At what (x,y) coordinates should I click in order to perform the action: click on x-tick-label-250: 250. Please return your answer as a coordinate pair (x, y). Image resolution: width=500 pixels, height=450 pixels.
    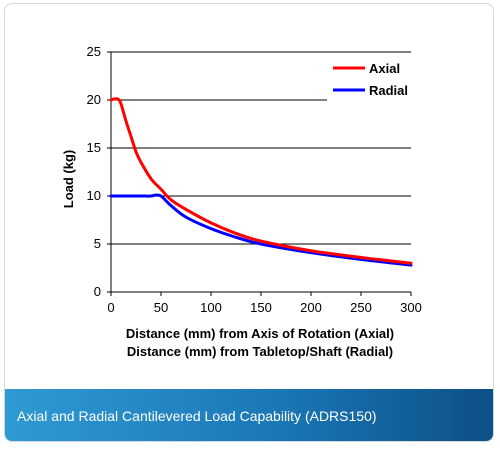
    Looking at the image, I should click on (361, 307).